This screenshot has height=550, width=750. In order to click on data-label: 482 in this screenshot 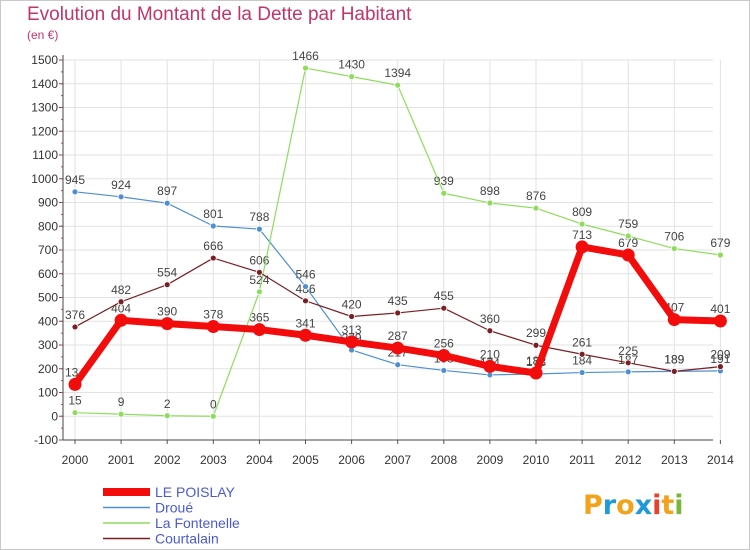, I will do `click(121, 290)`.